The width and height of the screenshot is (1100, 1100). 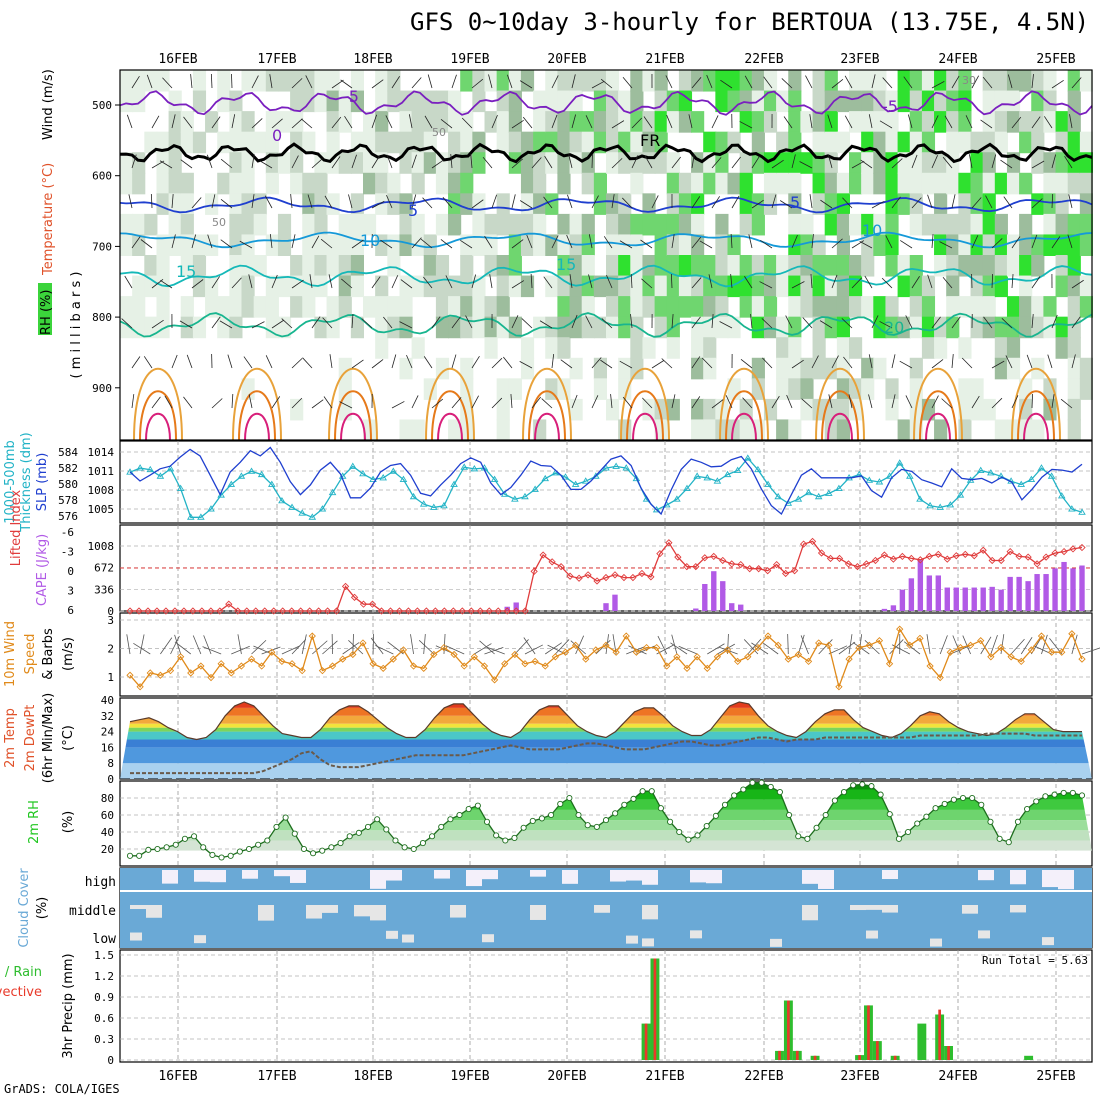 I want to click on contour-label-zero: 0, so click(x=277, y=135).